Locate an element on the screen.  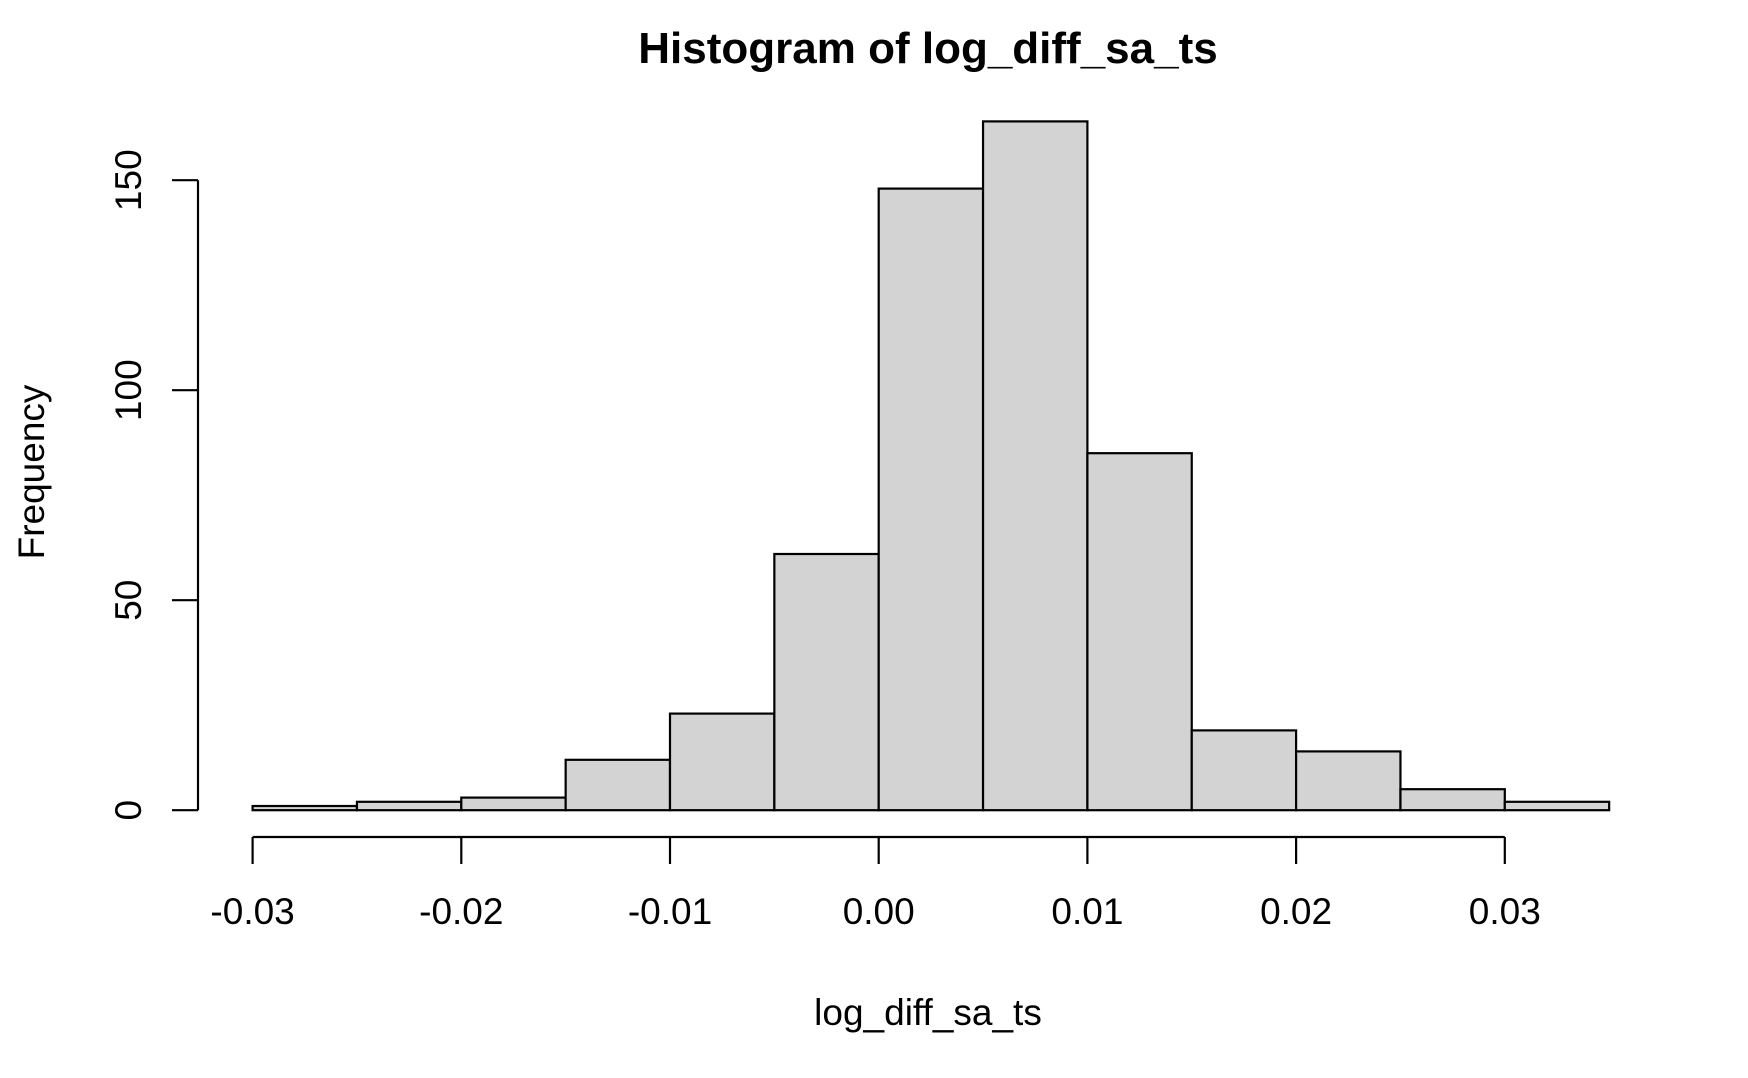
y-tick-label: 0 is located at coordinates (128, 810).